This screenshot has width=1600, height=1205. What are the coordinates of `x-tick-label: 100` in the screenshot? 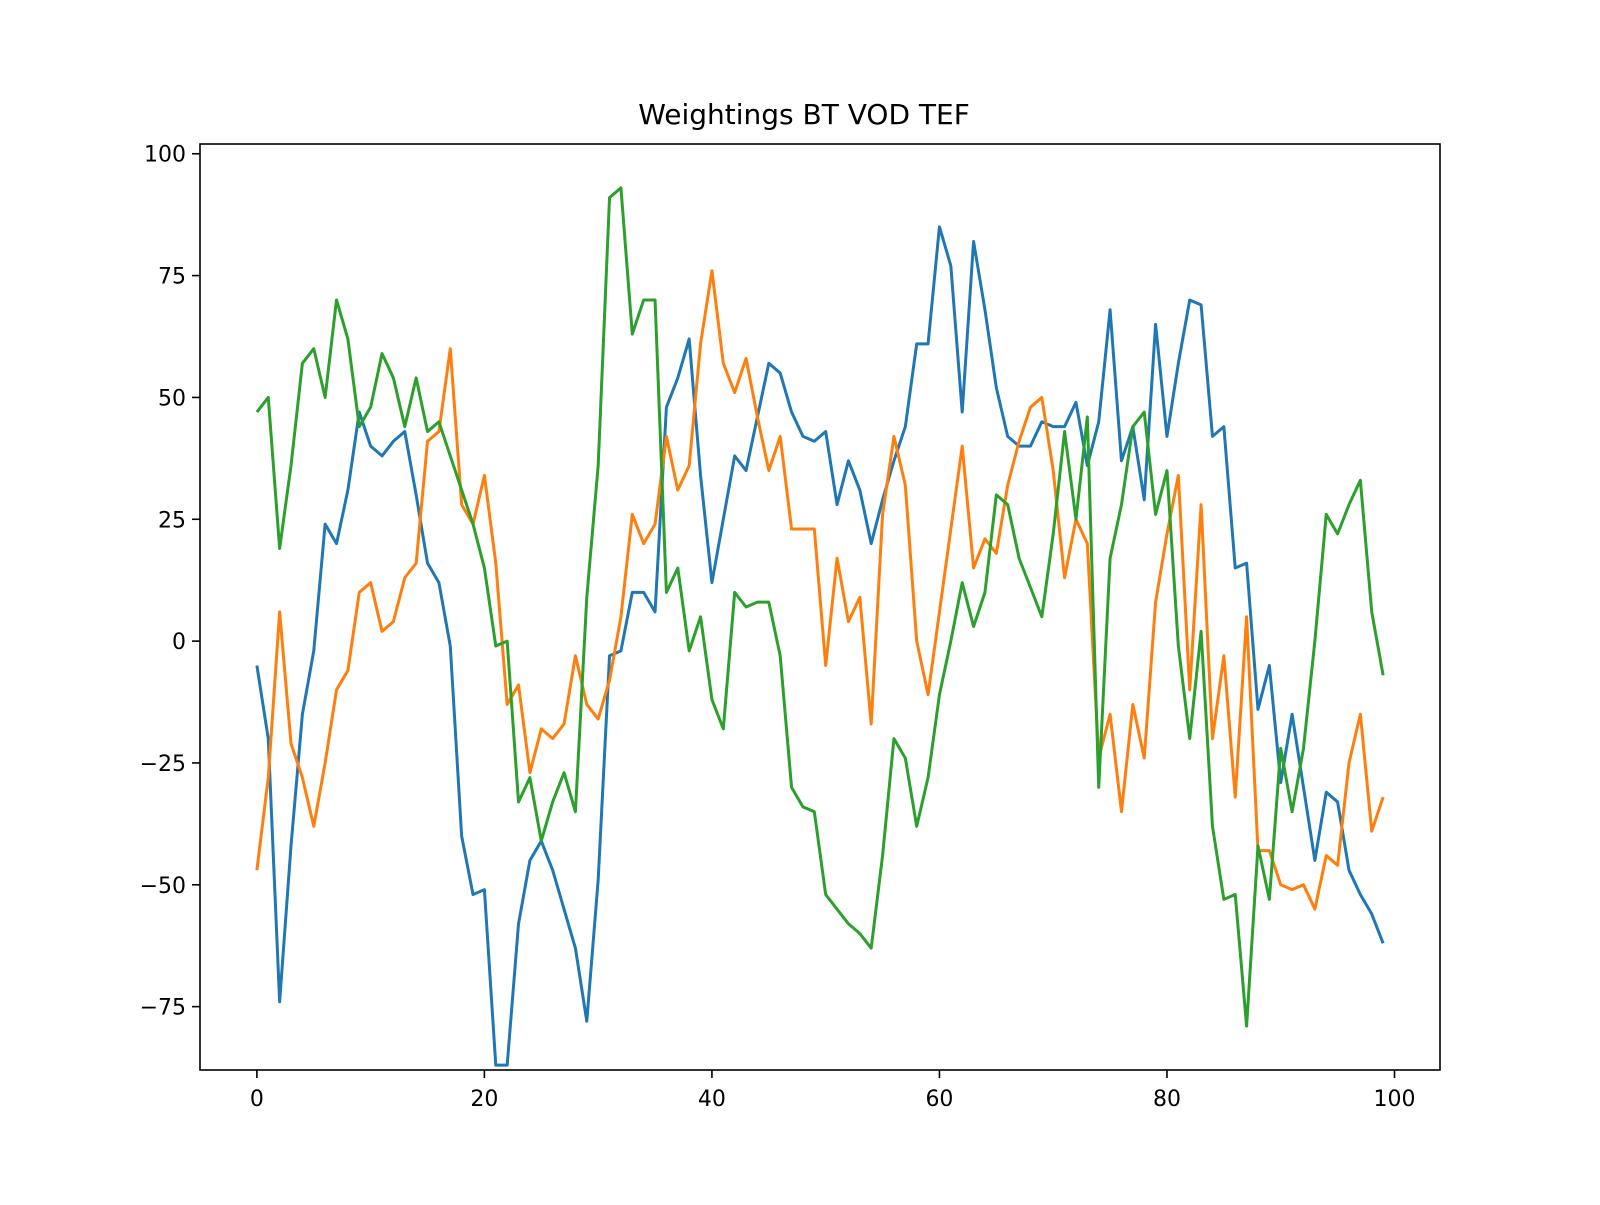 It's located at (1394, 1099).